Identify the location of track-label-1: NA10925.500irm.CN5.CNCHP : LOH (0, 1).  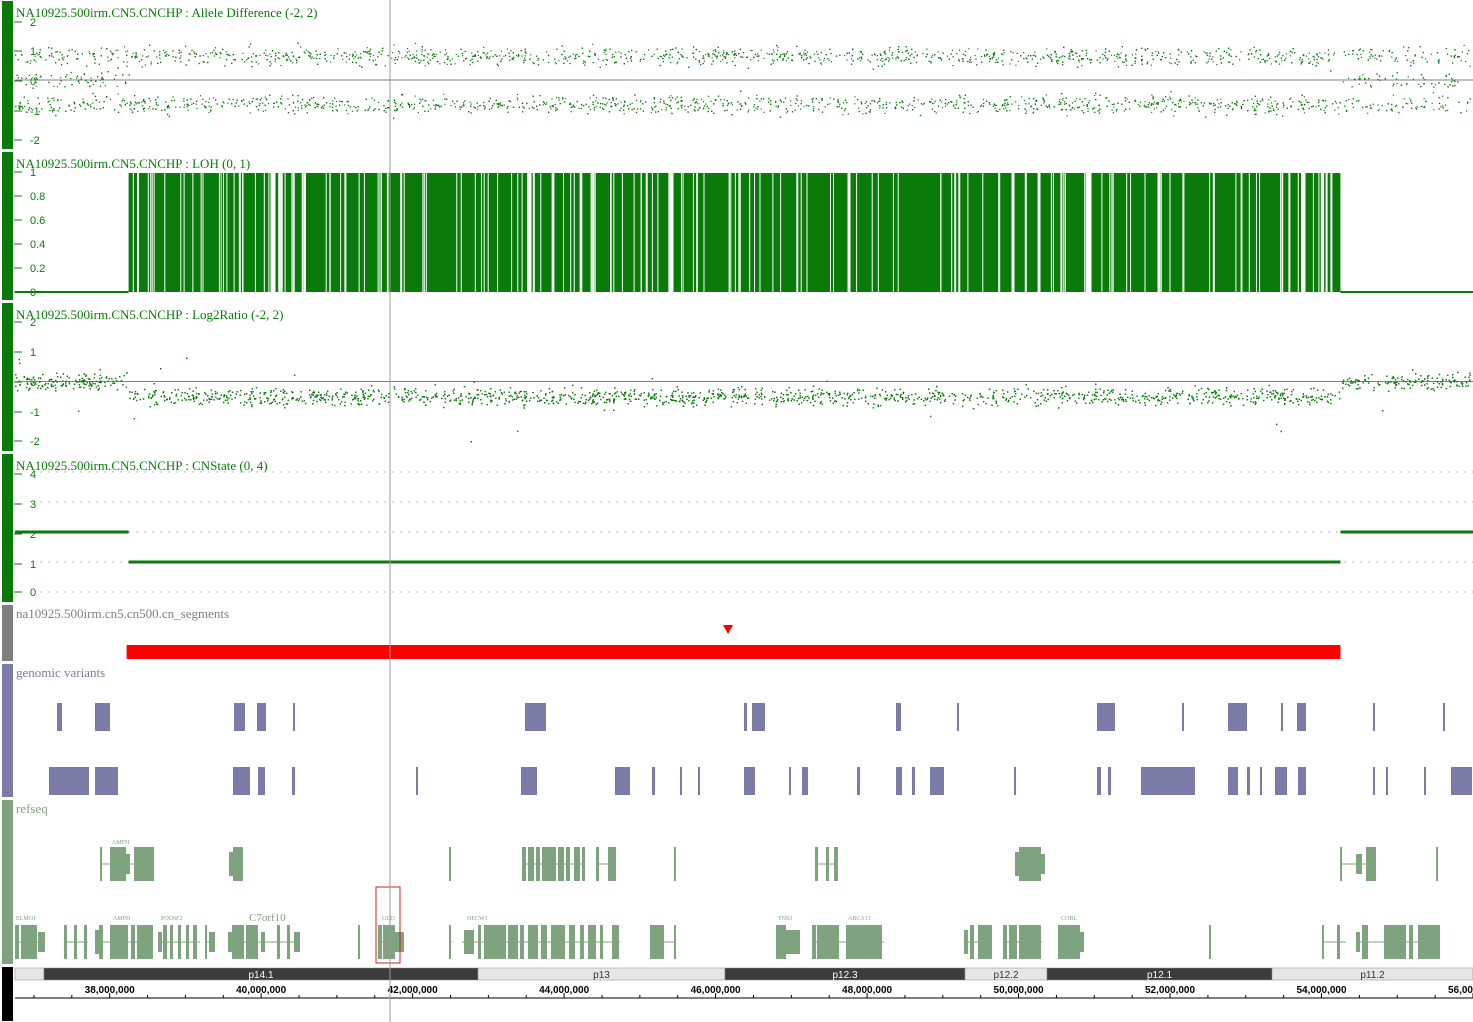
(133, 163).